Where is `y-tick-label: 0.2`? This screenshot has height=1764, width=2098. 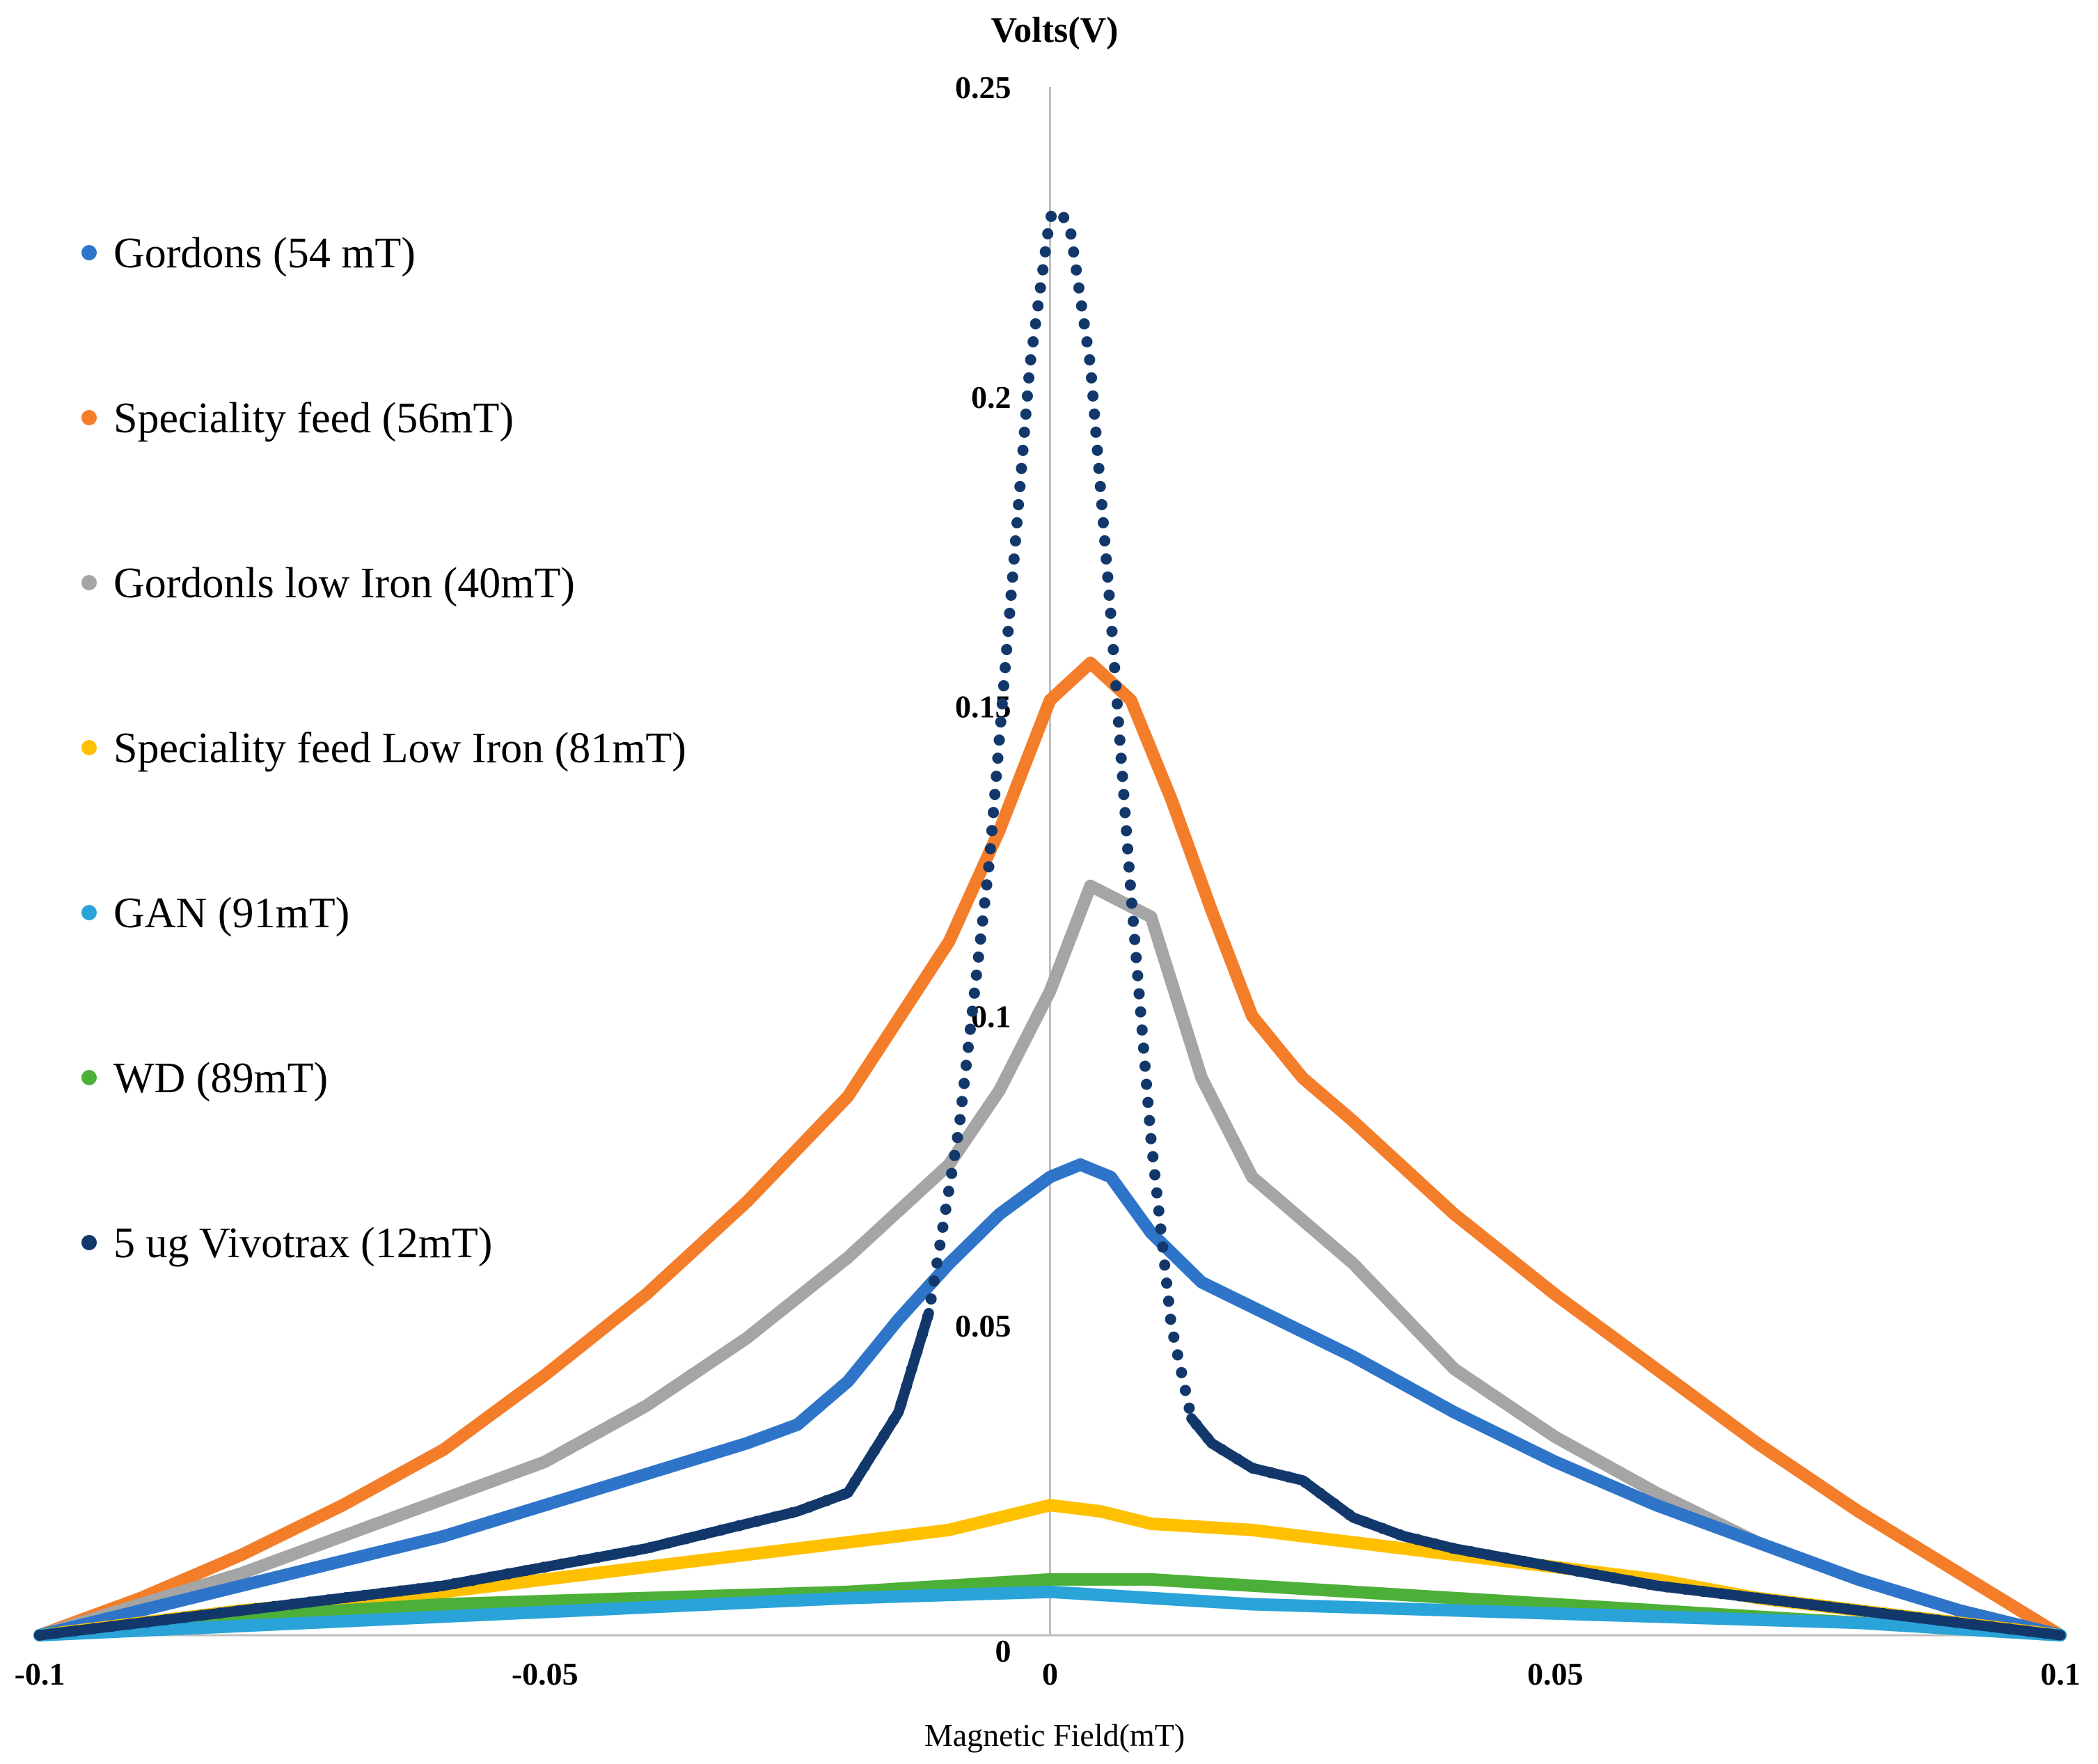
y-tick-label: 0.2 is located at coordinates (991, 397).